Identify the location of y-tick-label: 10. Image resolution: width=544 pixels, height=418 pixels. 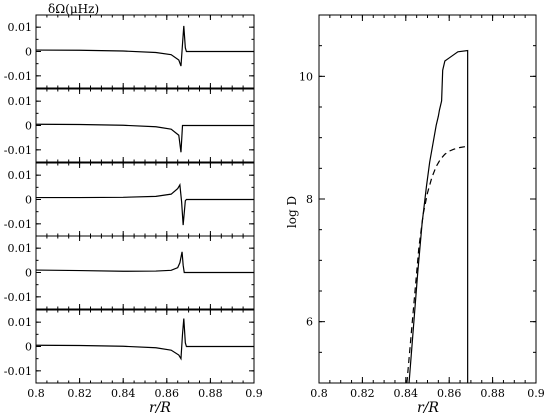
(306, 76).